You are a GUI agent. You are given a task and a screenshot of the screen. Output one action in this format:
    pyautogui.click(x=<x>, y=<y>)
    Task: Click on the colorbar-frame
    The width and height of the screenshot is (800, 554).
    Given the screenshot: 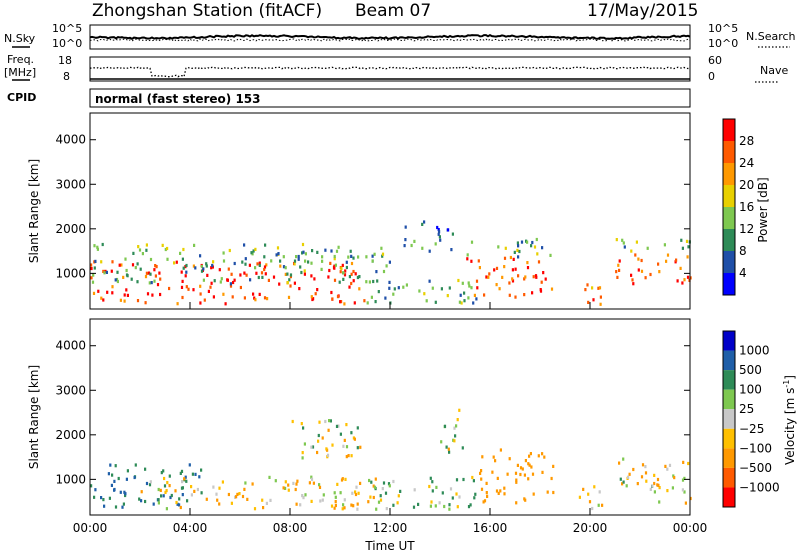 What is the action you would take?
    pyautogui.click(x=729, y=419)
    